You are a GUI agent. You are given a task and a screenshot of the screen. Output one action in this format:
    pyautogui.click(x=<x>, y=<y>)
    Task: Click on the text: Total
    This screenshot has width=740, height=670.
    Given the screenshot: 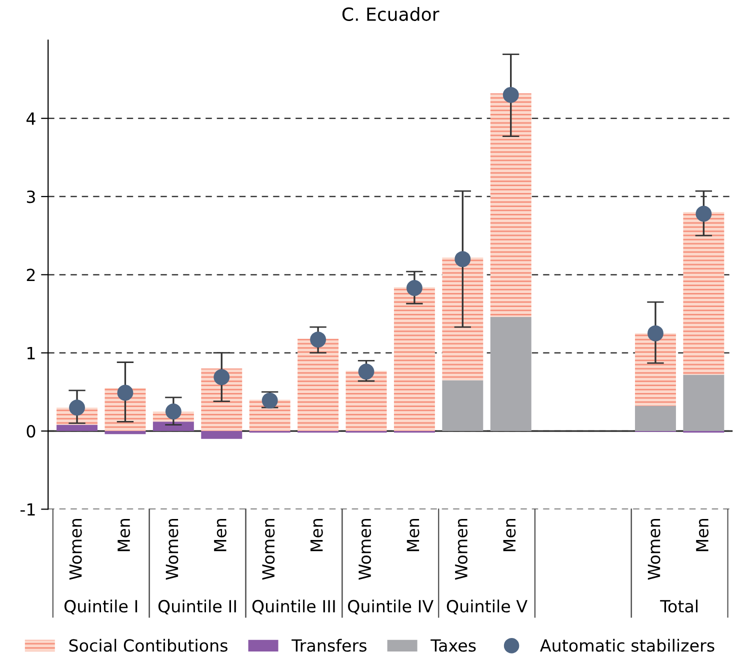 What is the action you would take?
    pyautogui.click(x=679, y=606)
    